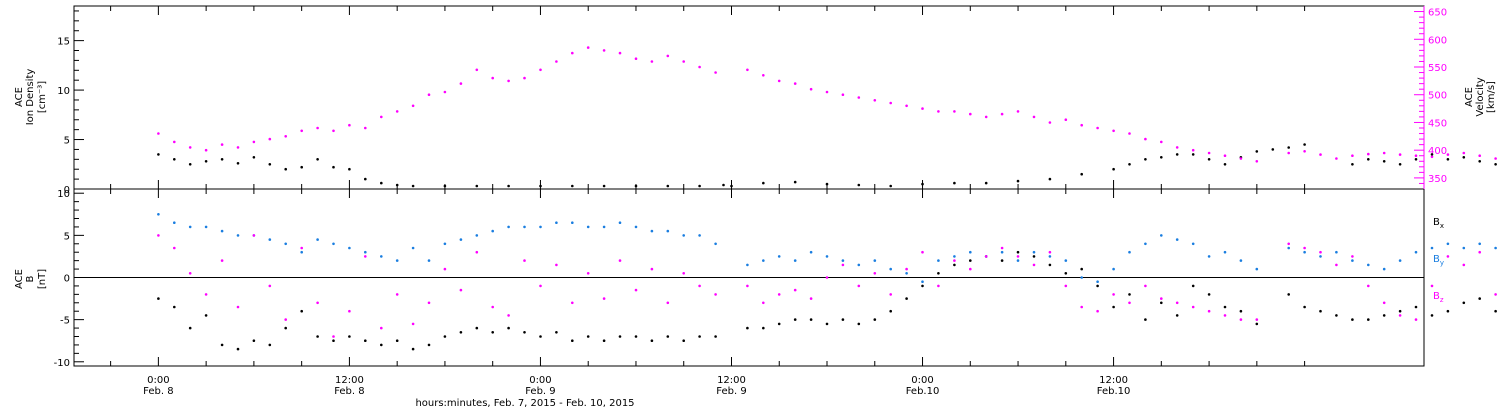 The width and height of the screenshot is (1500, 410). Describe the element at coordinates (1469, 97) in the screenshot. I see `top-right-ylabel-1: ACE` at that location.